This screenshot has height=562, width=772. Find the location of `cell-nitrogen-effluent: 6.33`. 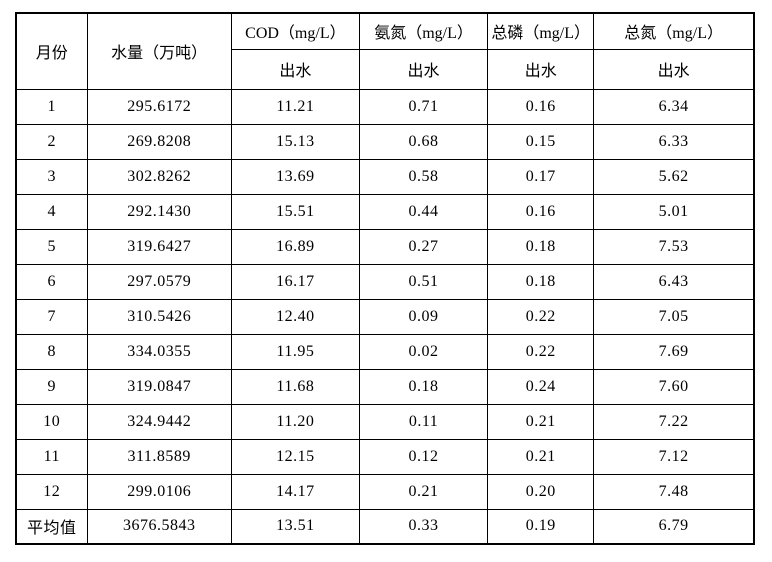

cell-nitrogen-effluent: 6.33 is located at coordinates (674, 141).